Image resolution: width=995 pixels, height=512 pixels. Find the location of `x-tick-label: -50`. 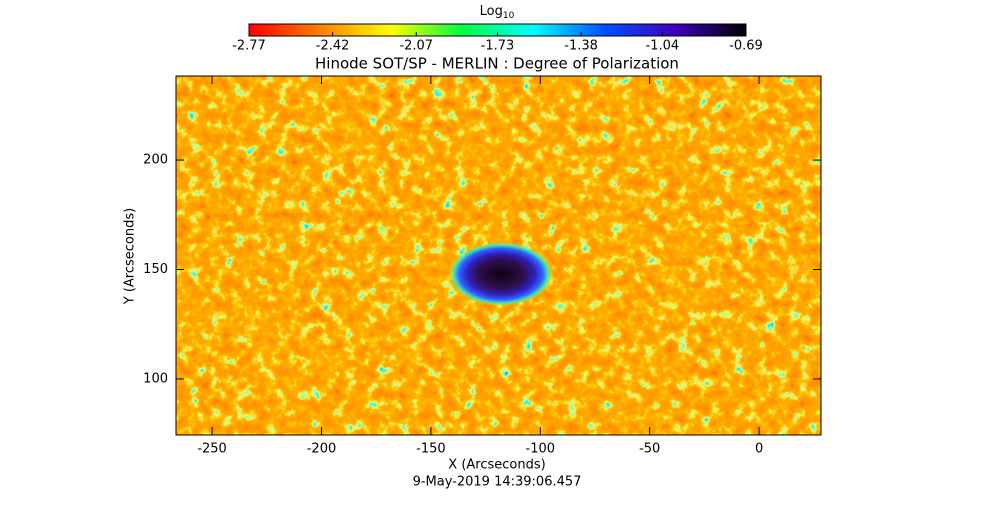

x-tick-label: -50 is located at coordinates (649, 449).